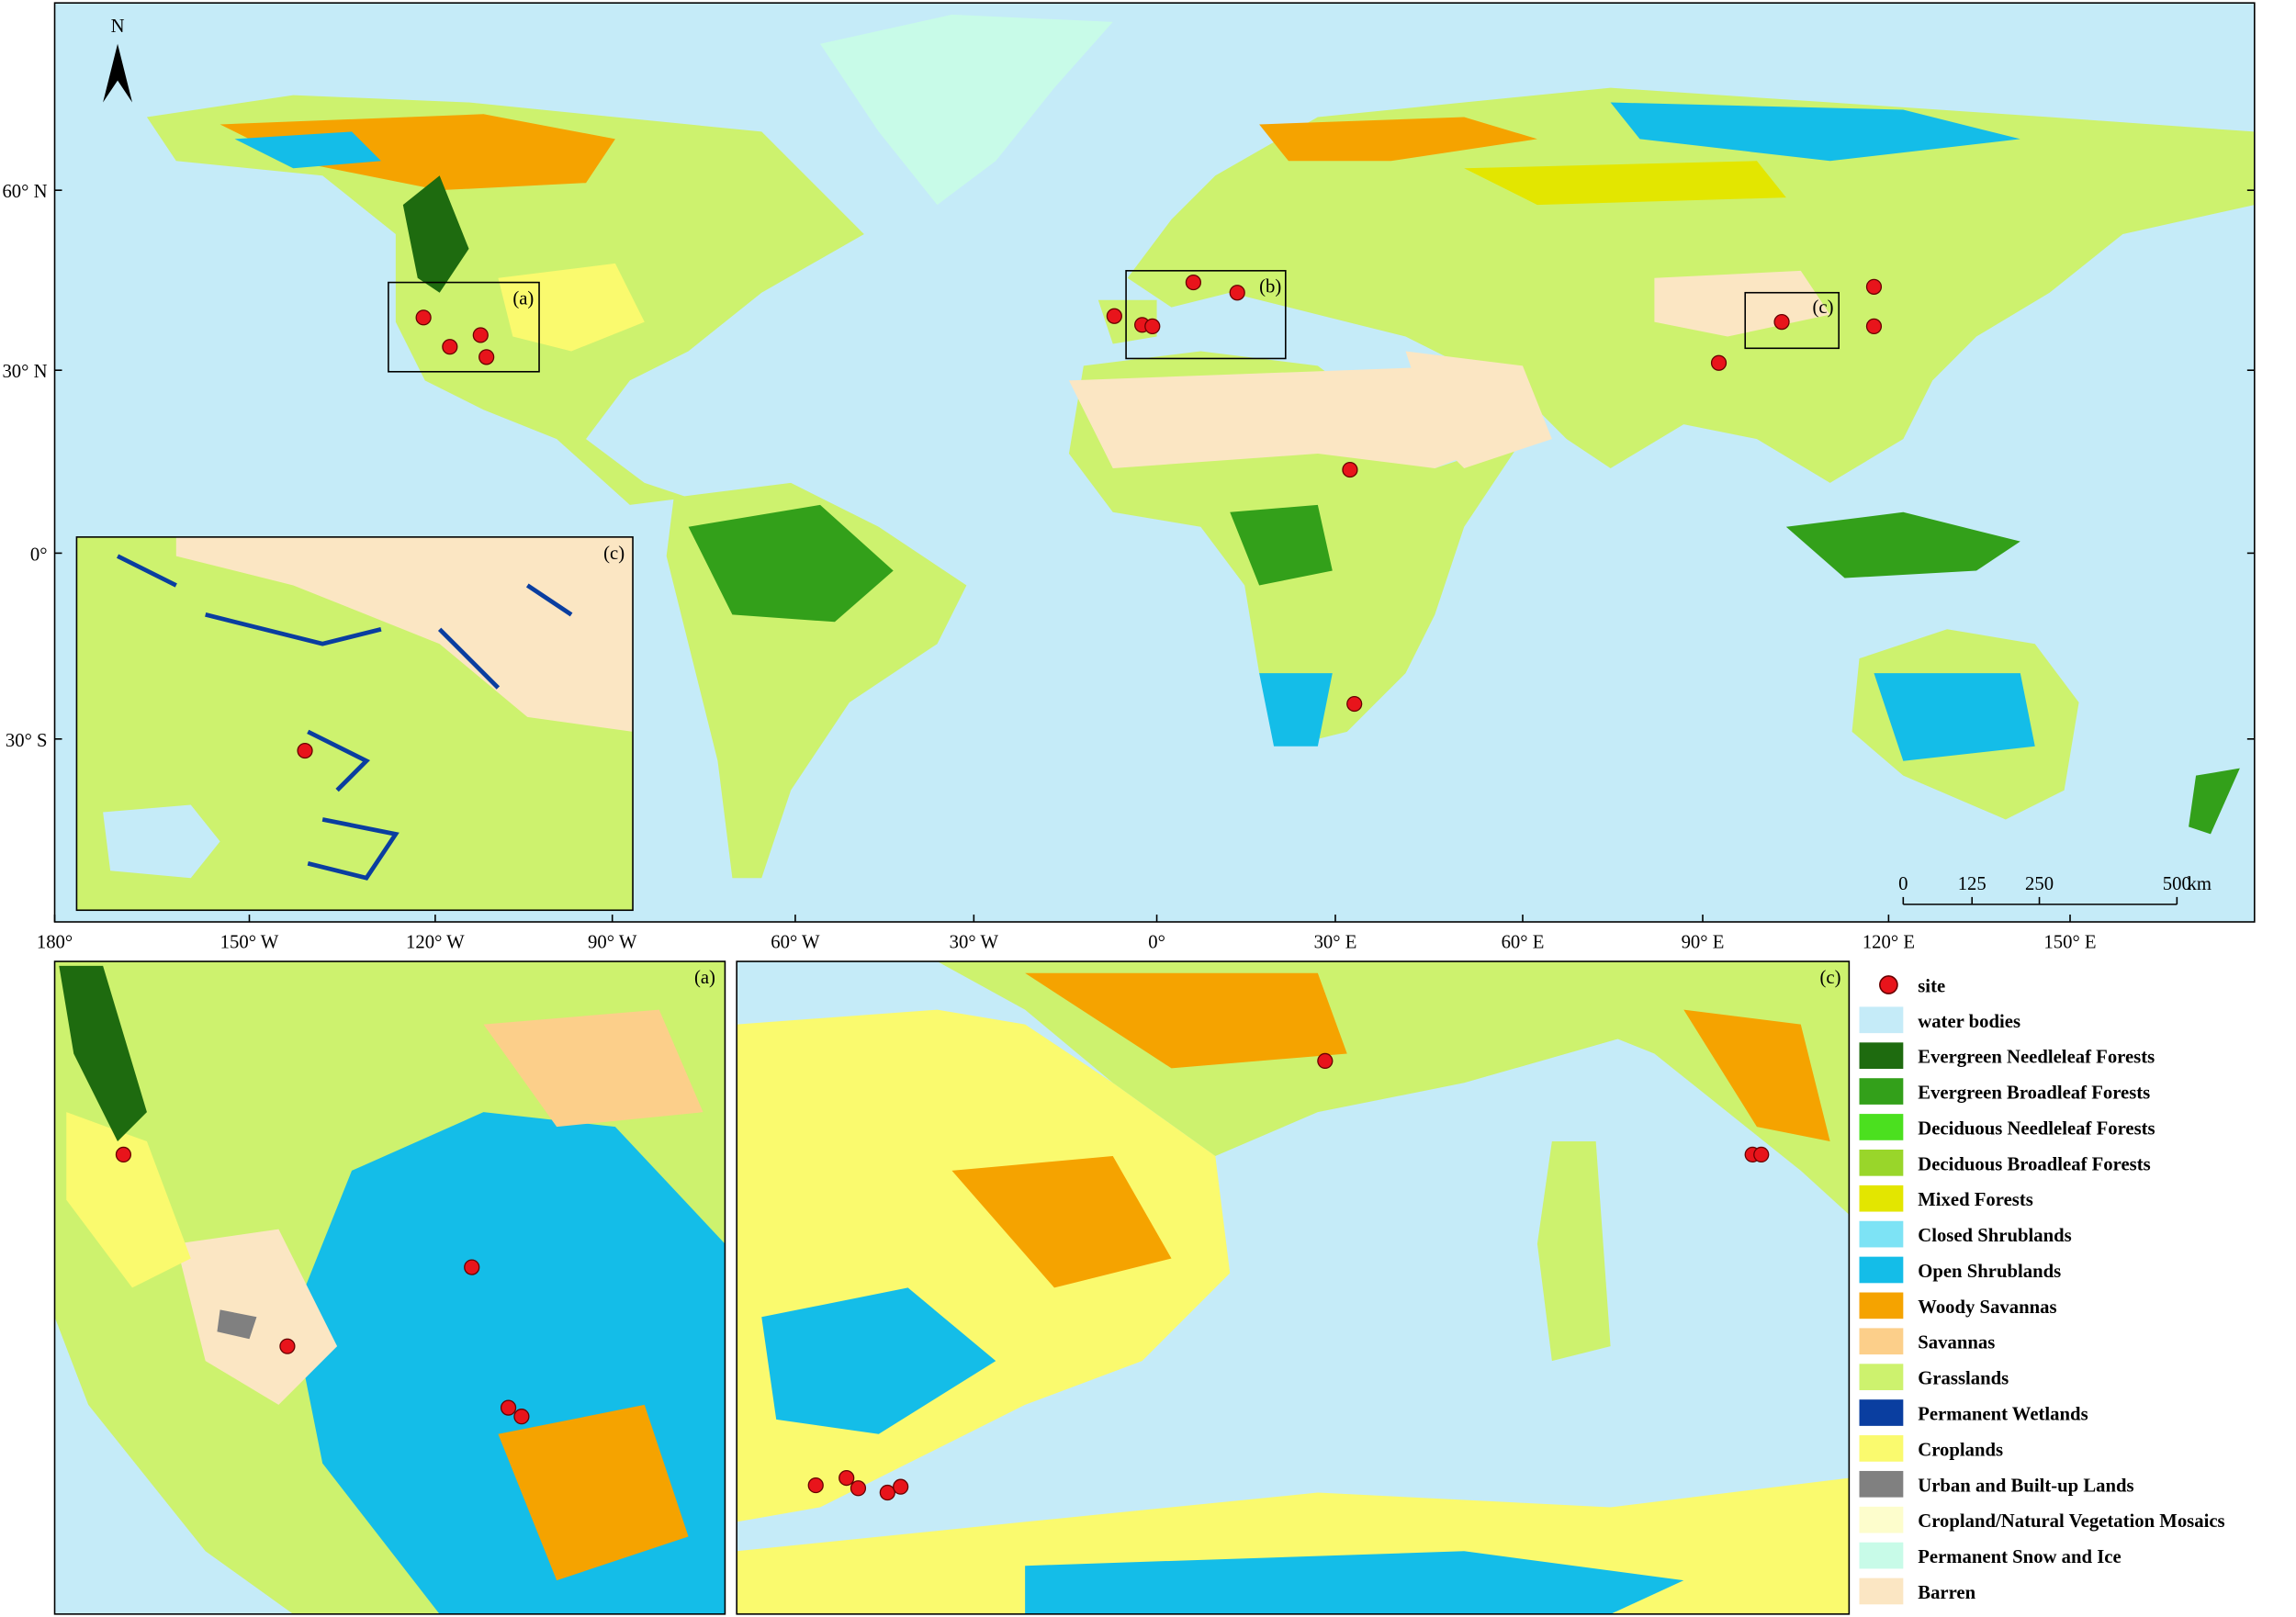  Describe the element at coordinates (1815, 132) in the screenshot. I see `siberia-shrub` at that location.